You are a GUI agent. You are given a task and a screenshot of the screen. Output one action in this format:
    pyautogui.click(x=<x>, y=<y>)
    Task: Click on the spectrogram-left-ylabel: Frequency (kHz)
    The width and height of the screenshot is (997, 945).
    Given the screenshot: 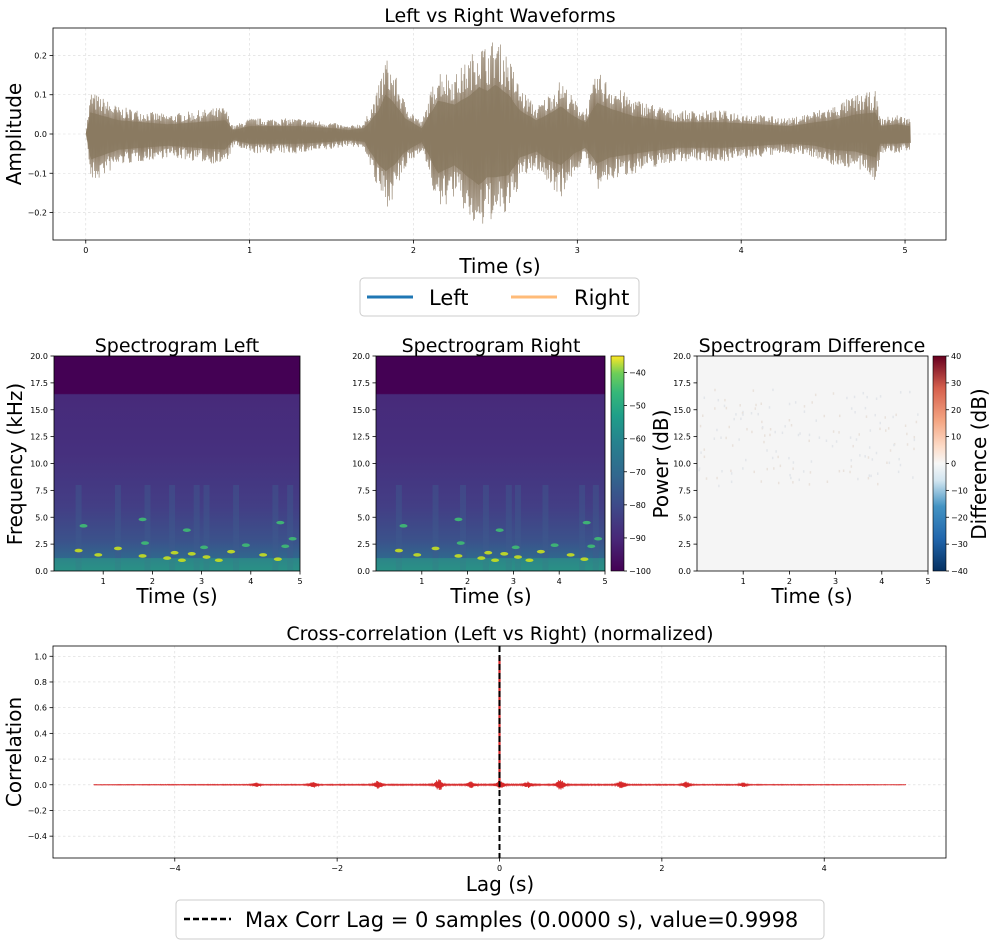 What is the action you would take?
    pyautogui.click(x=15, y=464)
    